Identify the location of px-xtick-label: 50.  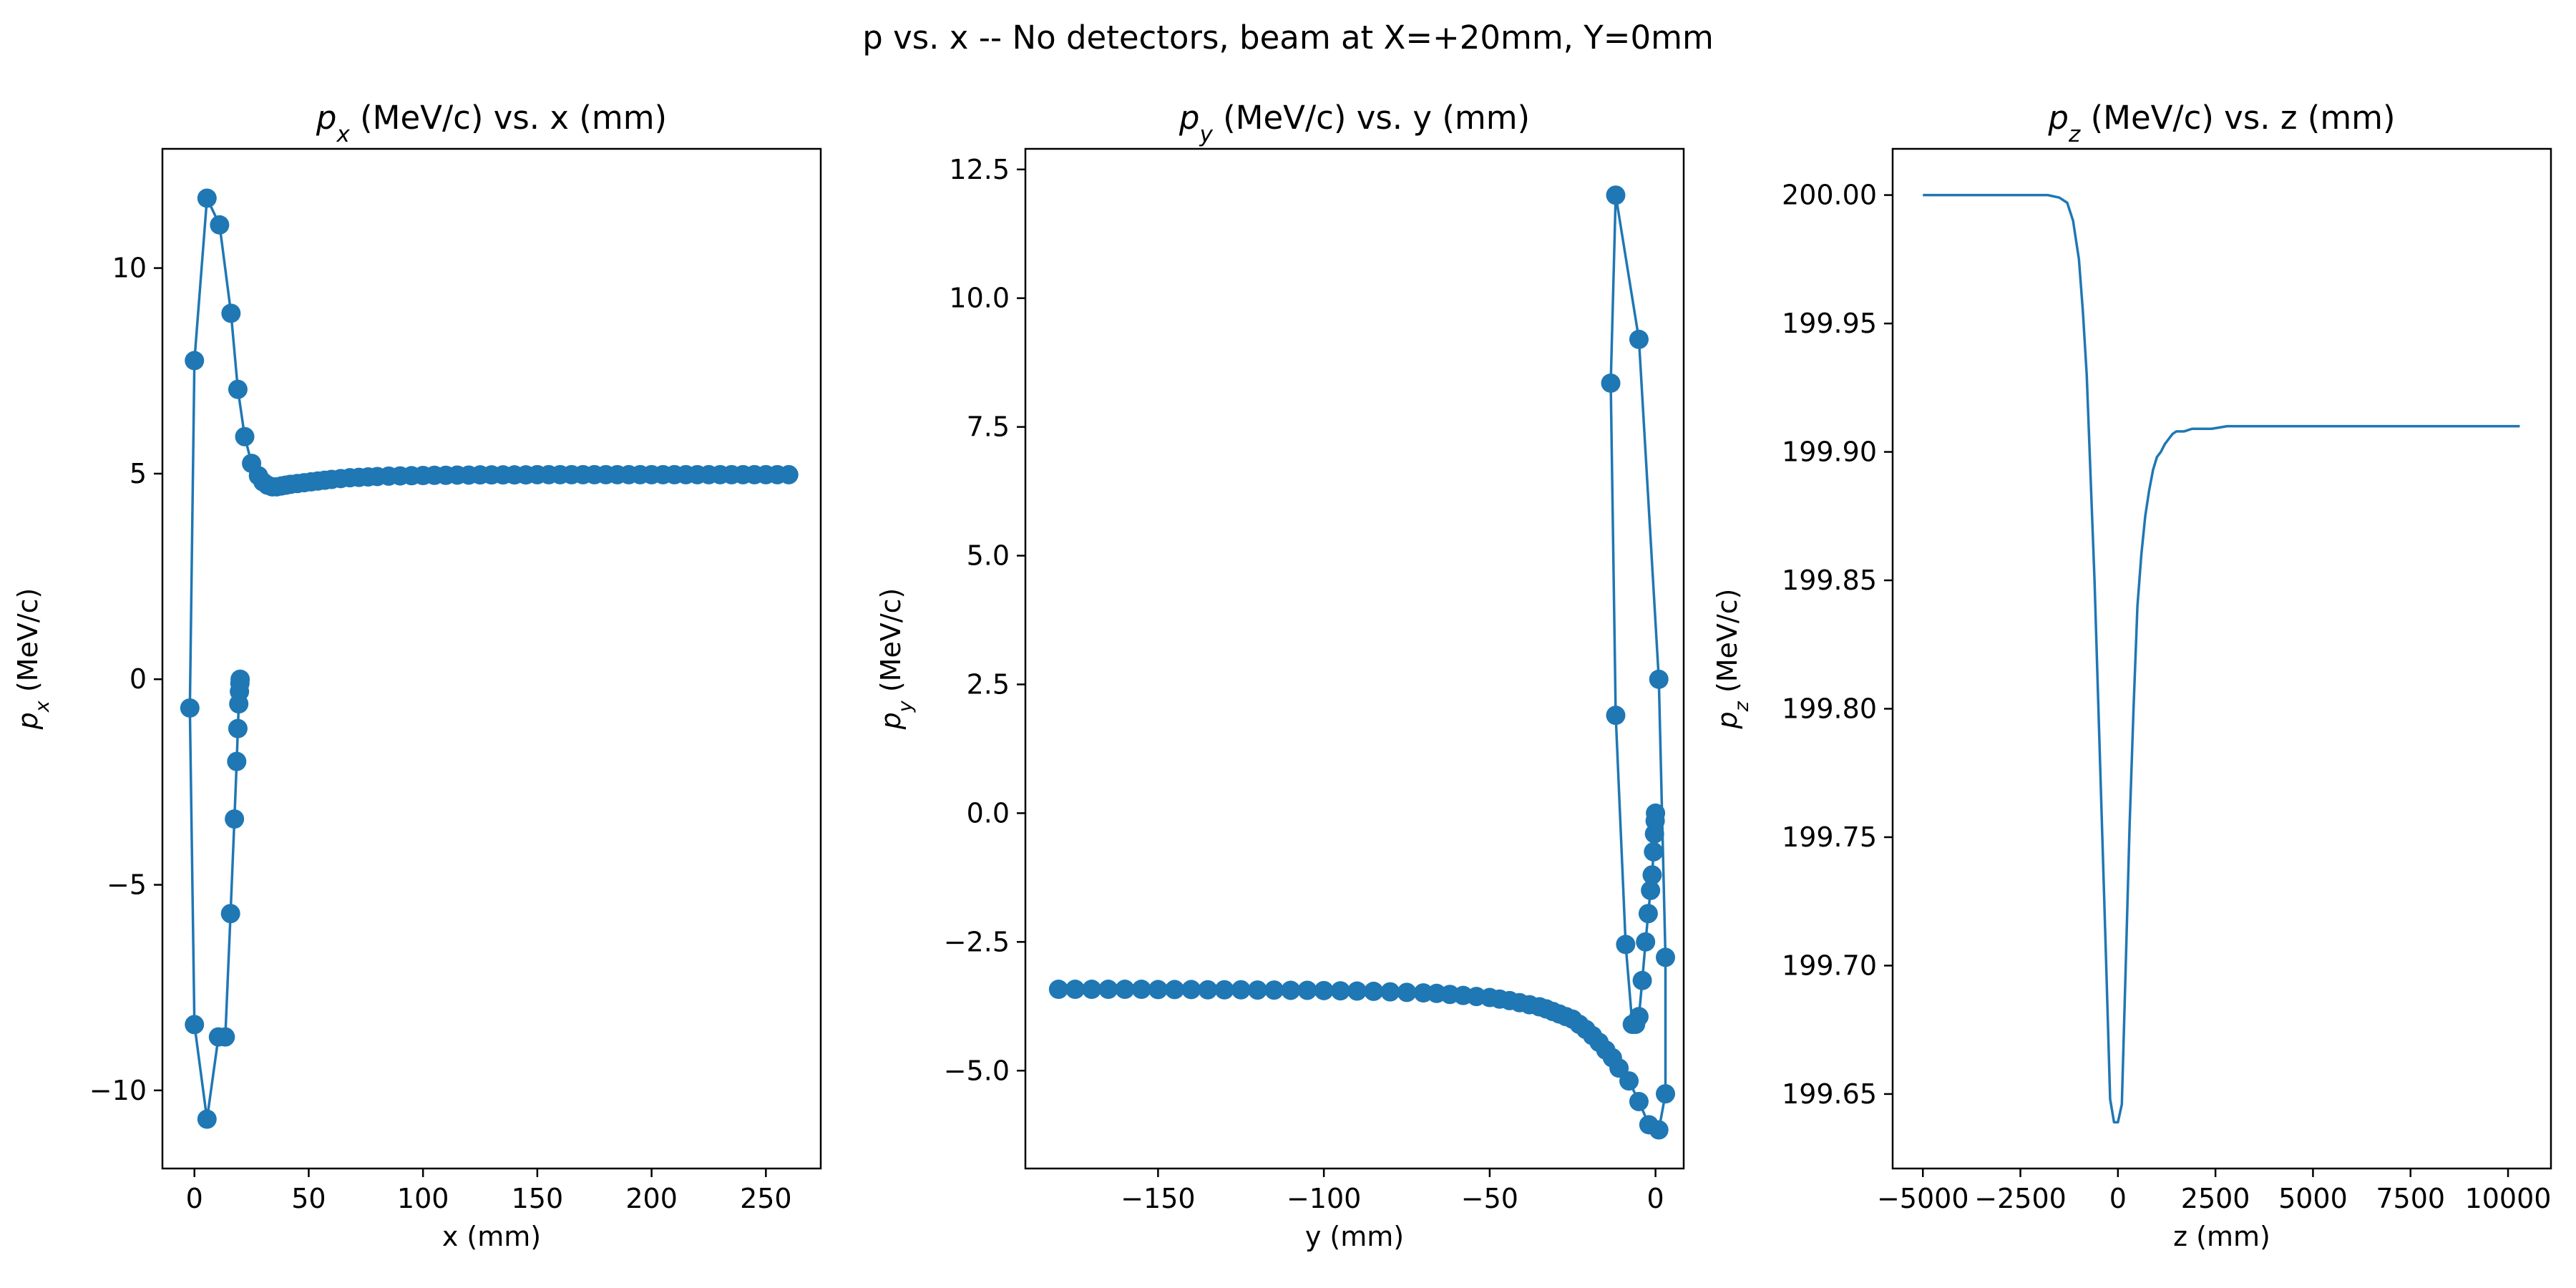
(308, 1198).